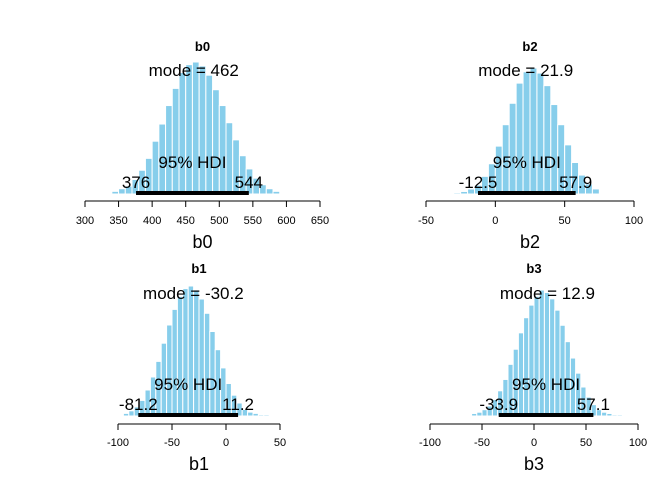 This screenshot has width=672, height=480. Describe the element at coordinates (525, 70) in the screenshot. I see `mode-label: mode = 21.9` at that location.